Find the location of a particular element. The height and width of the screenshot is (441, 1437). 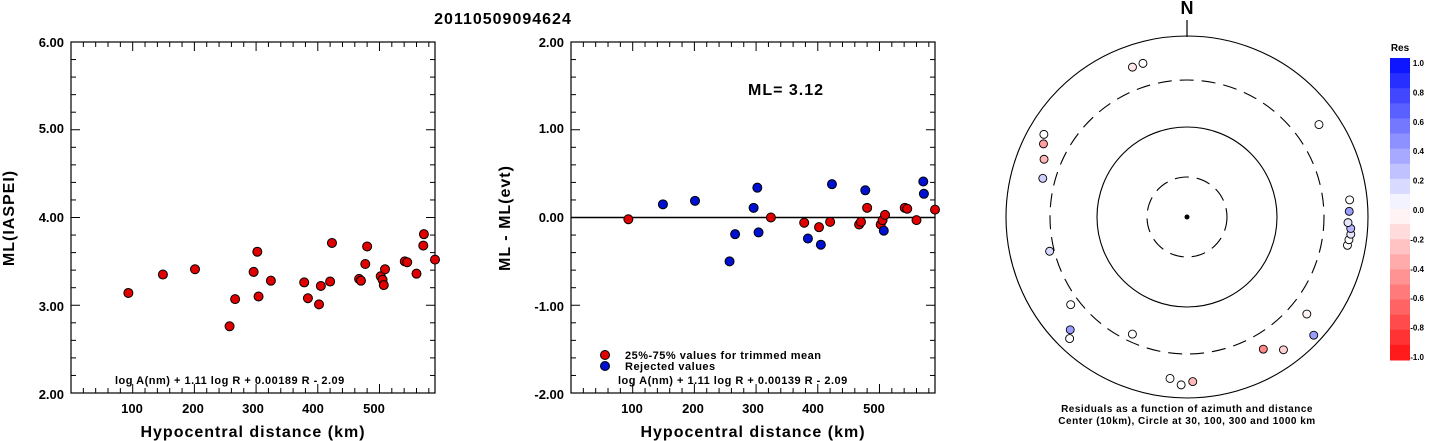

mid-x-tick-label: 100 is located at coordinates (632, 408).